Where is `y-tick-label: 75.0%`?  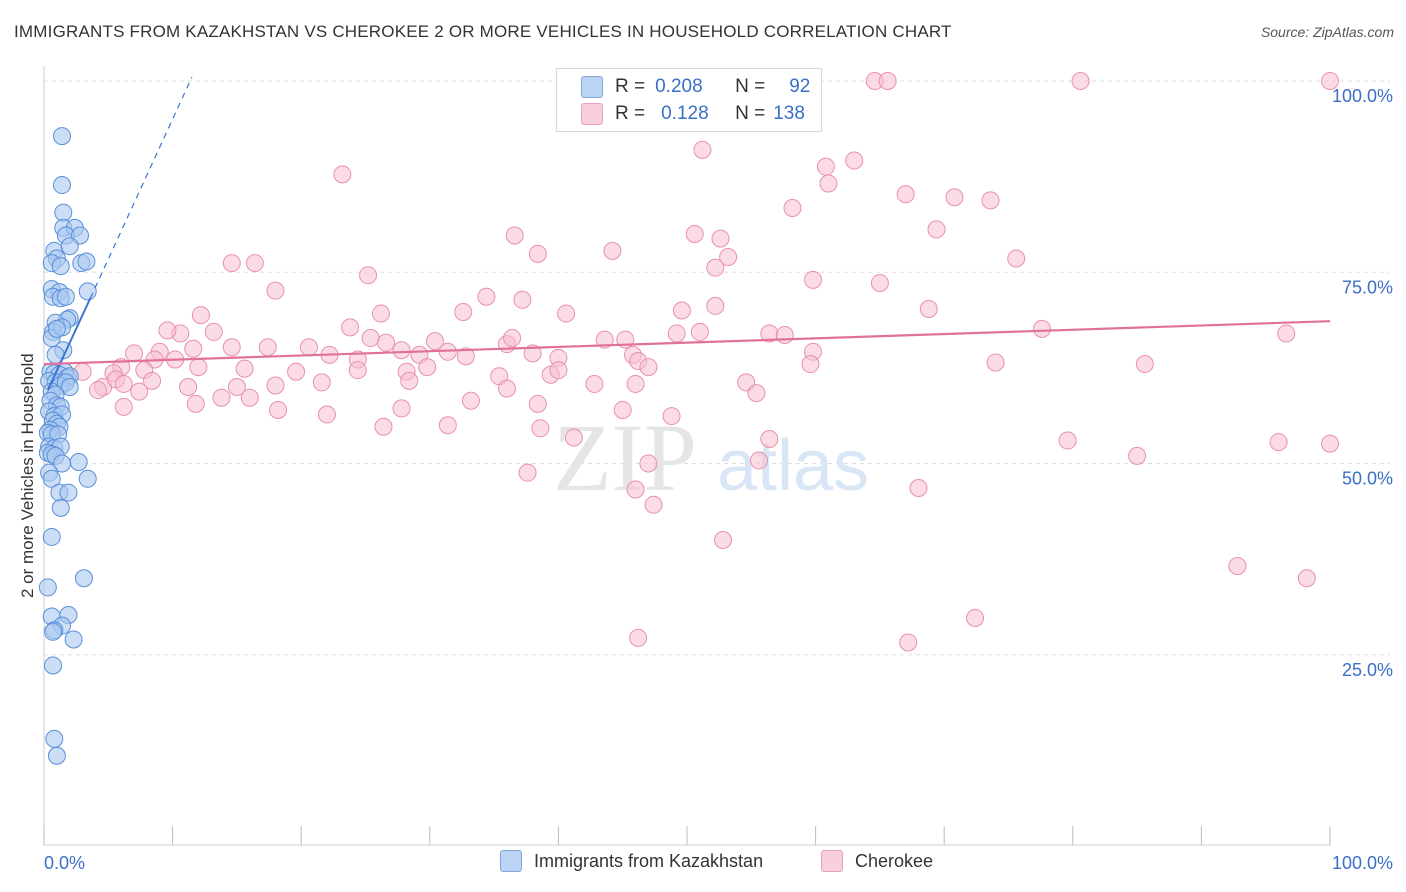
y-tick-label: 75.0% is located at coordinates (1367, 287).